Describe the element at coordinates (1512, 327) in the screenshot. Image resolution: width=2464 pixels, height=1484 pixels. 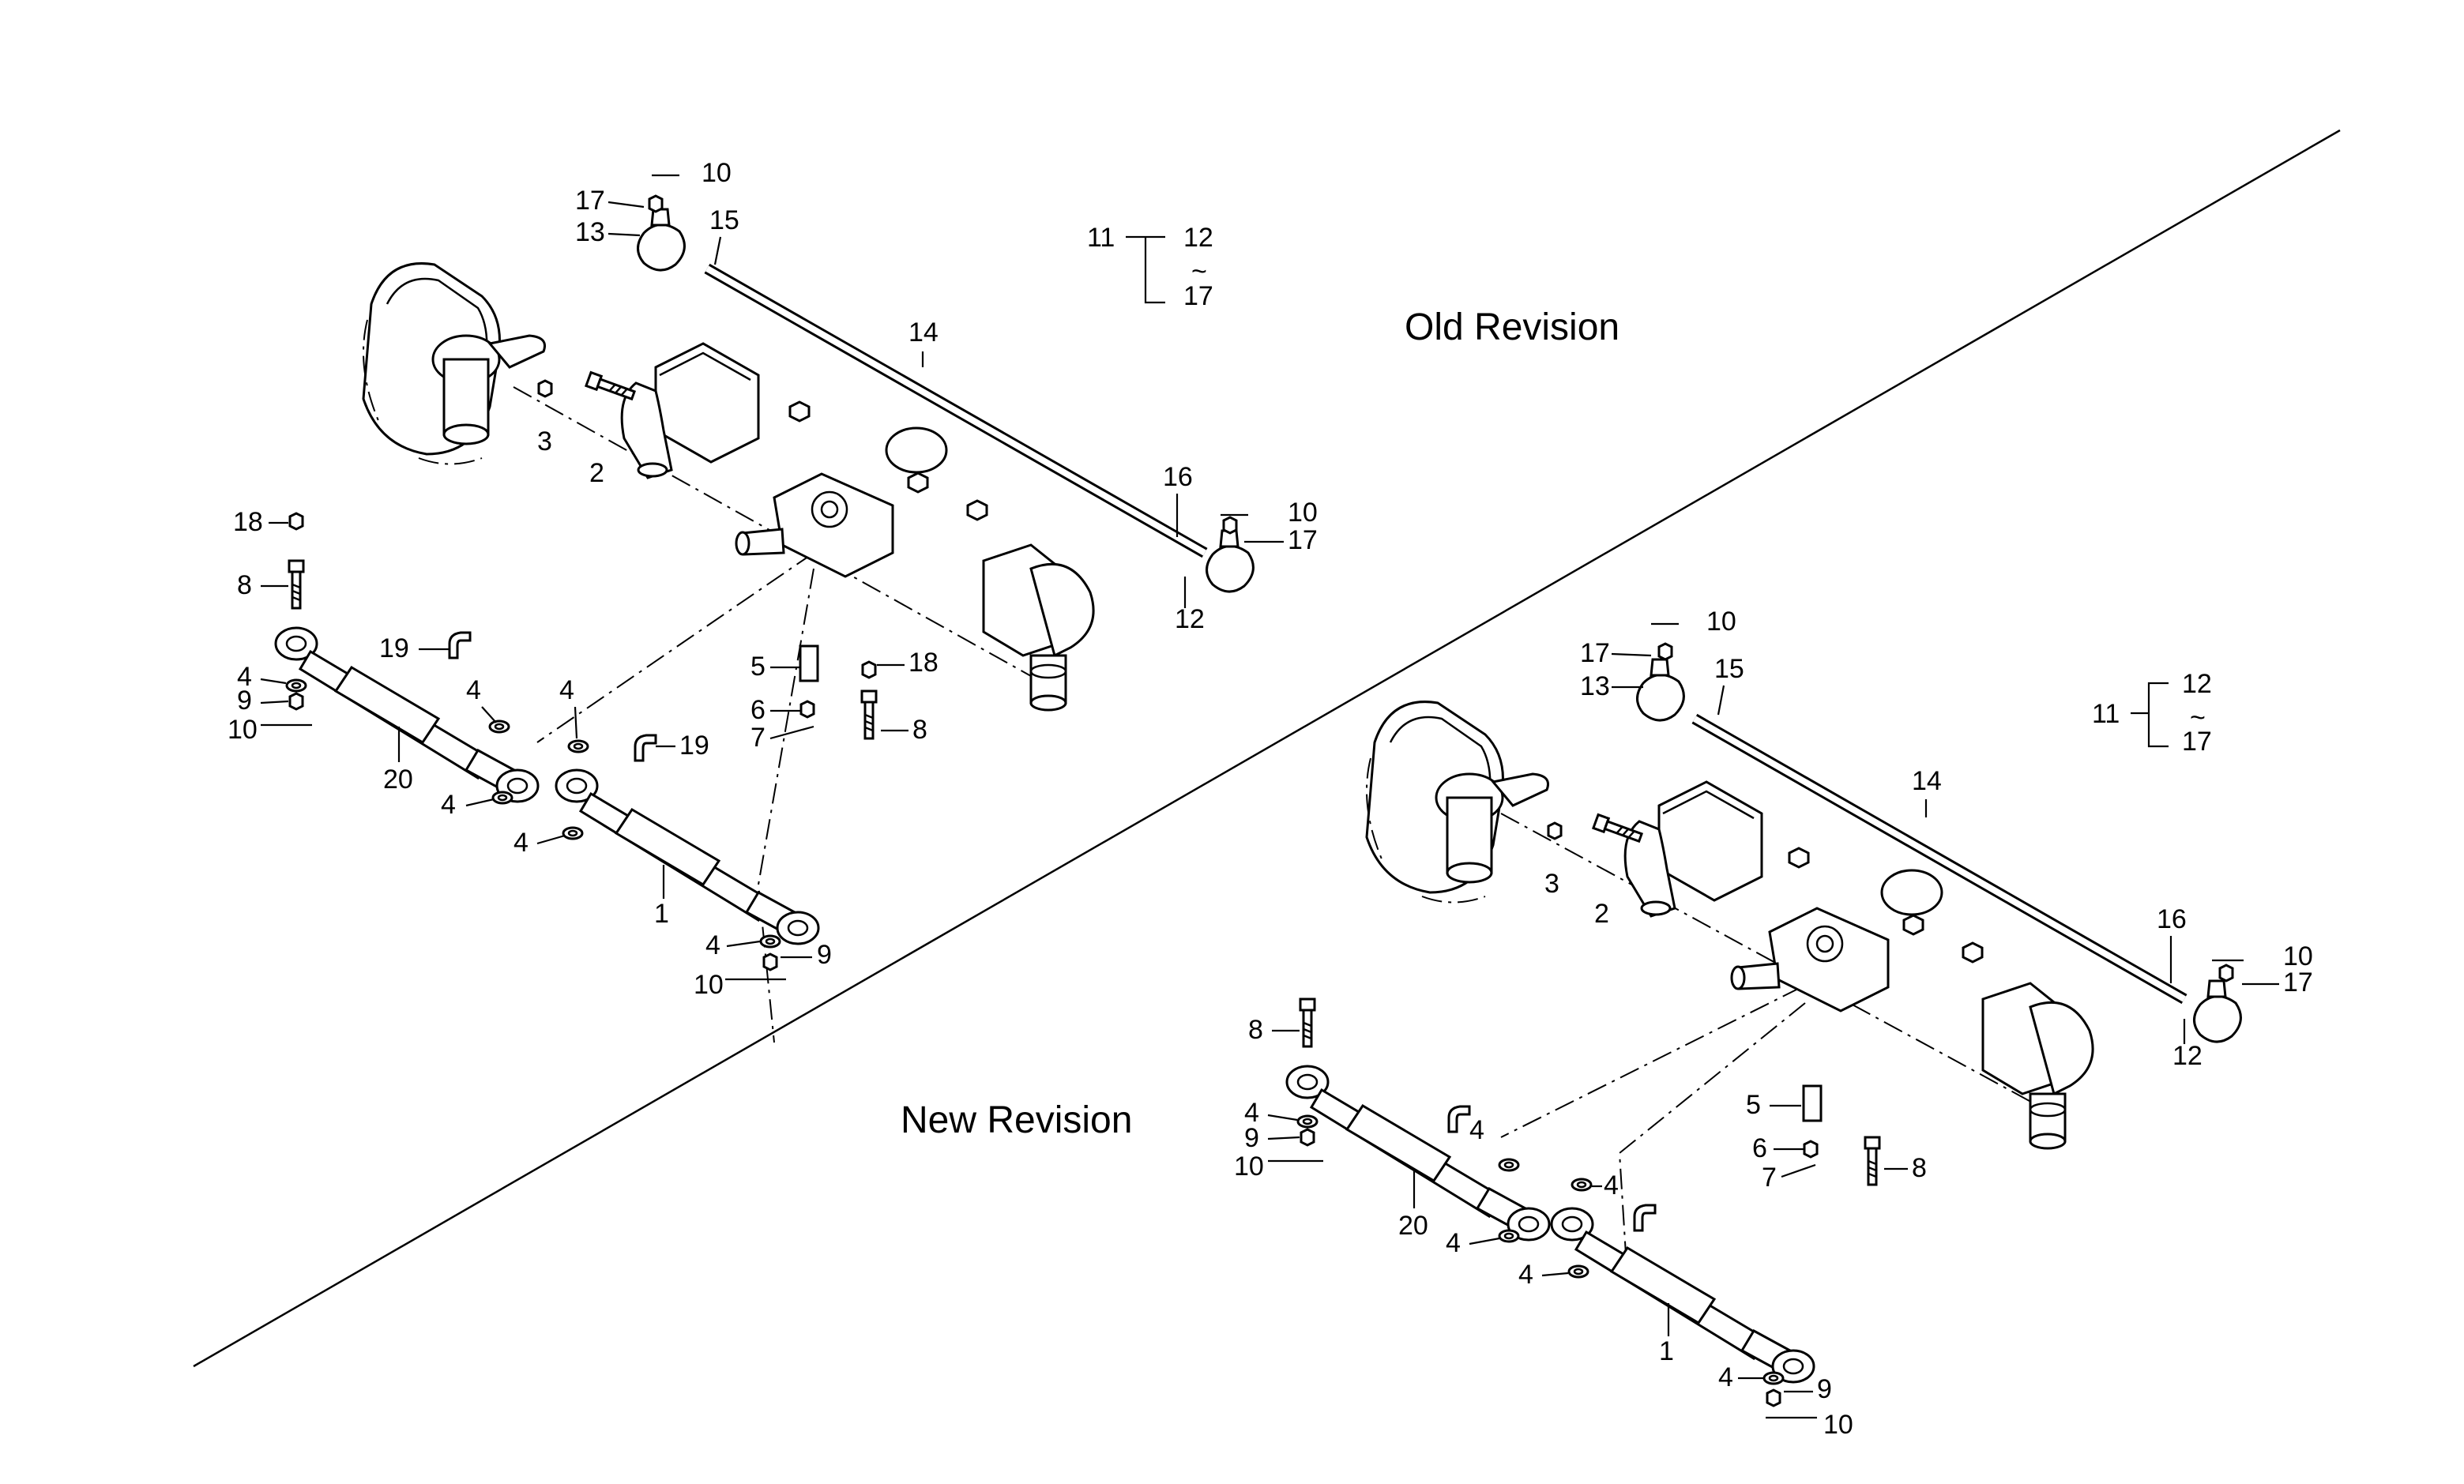
I see `old-revision-title: Old Revision` at that location.